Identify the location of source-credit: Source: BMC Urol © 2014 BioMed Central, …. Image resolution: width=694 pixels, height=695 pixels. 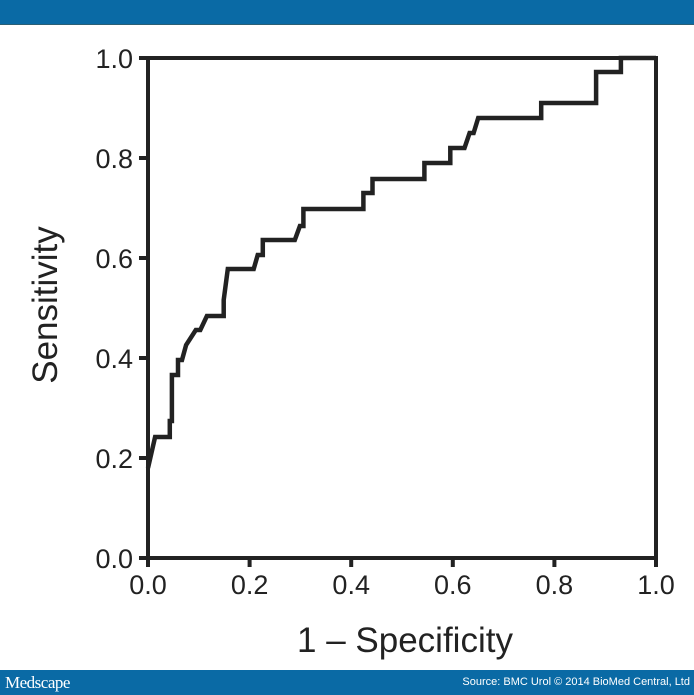
(576, 682).